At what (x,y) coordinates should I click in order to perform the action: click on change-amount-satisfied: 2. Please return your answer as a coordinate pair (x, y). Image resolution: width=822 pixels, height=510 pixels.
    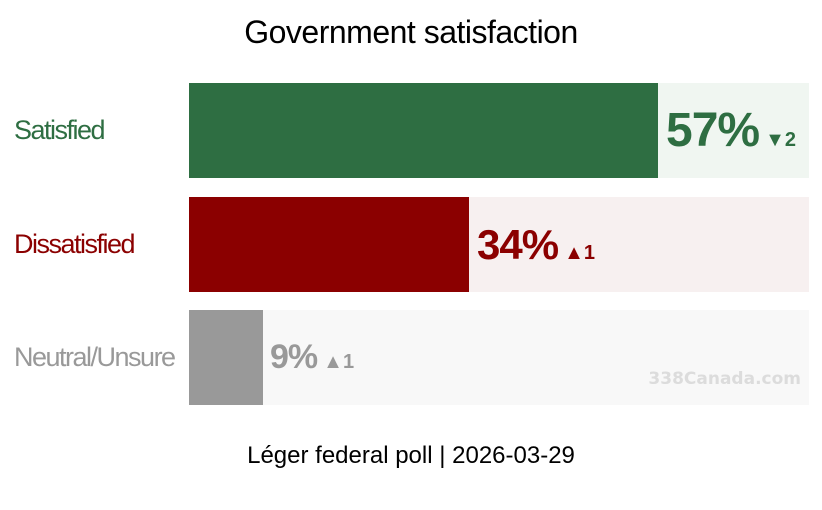
    Looking at the image, I should click on (790, 140).